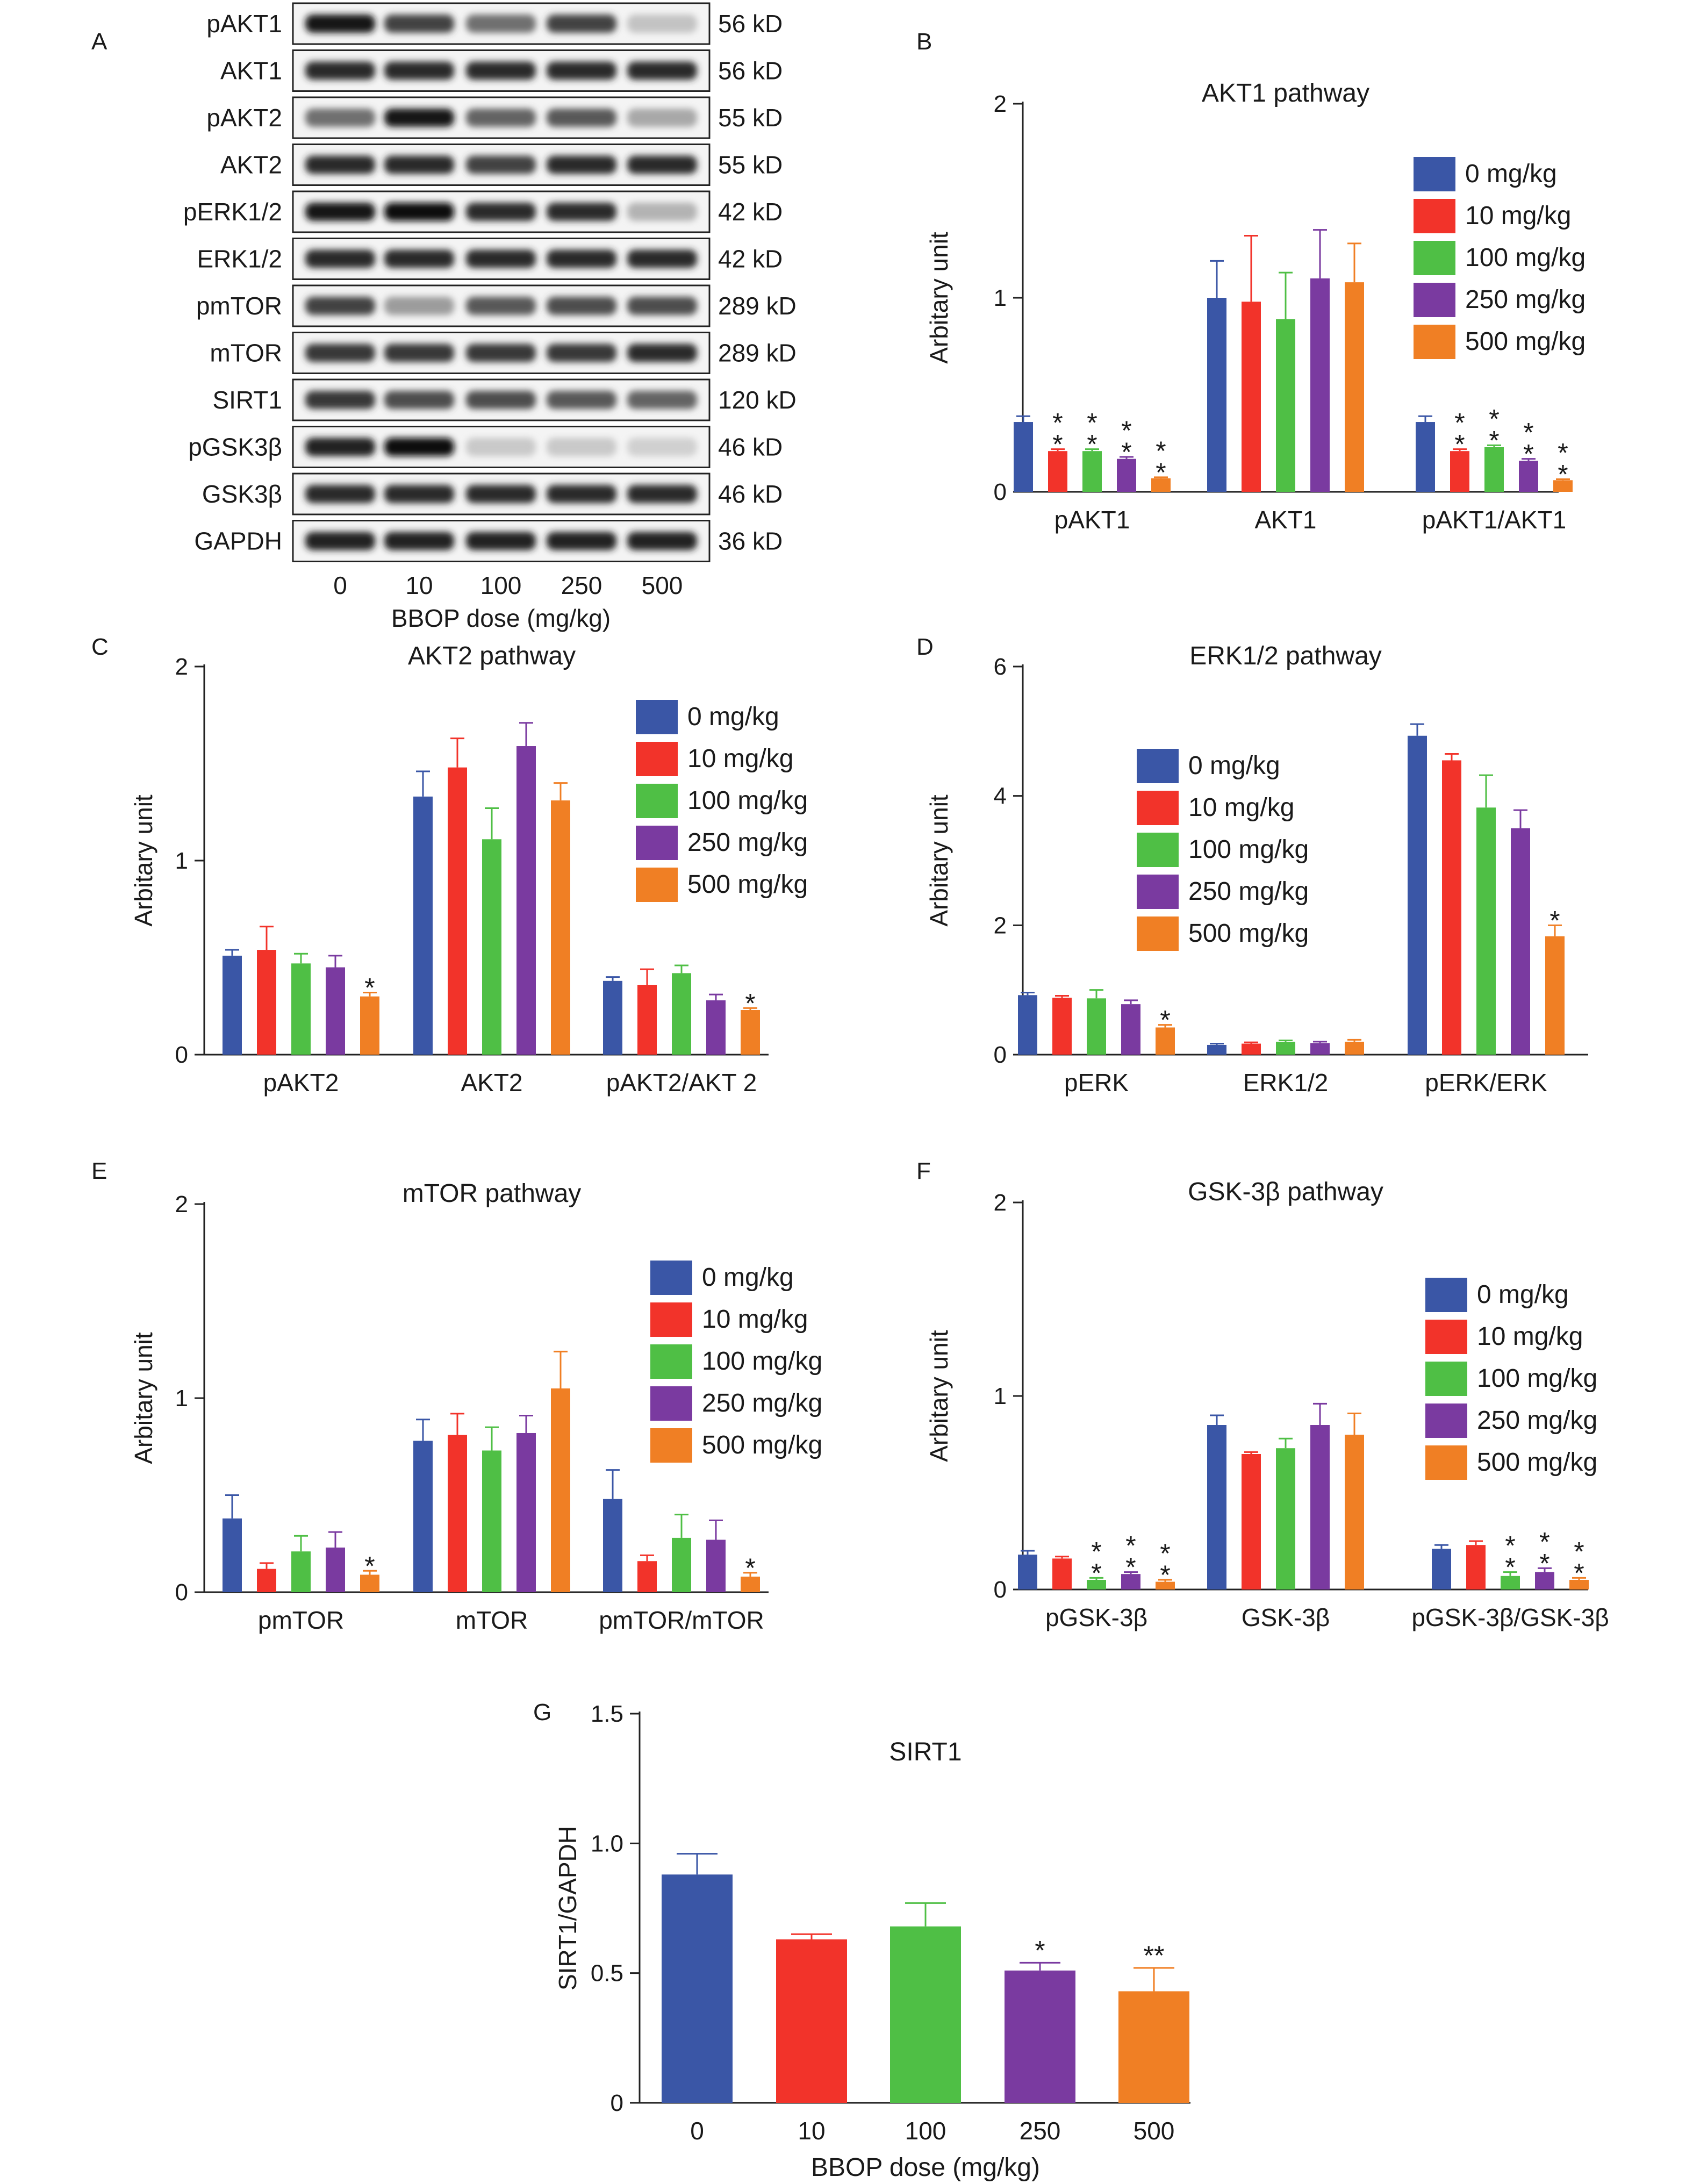 This screenshot has width=1693, height=2184. I want to click on x-category-label: GSK-3β, so click(1286, 1617).